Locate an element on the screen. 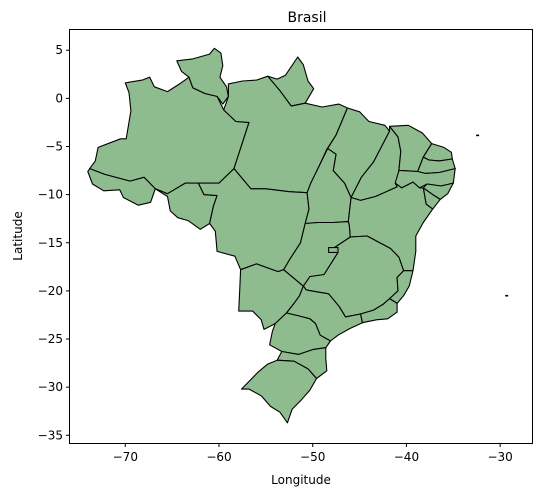 This screenshot has width=543, height=498. y-axis-label: Latitude is located at coordinates (18, 235).